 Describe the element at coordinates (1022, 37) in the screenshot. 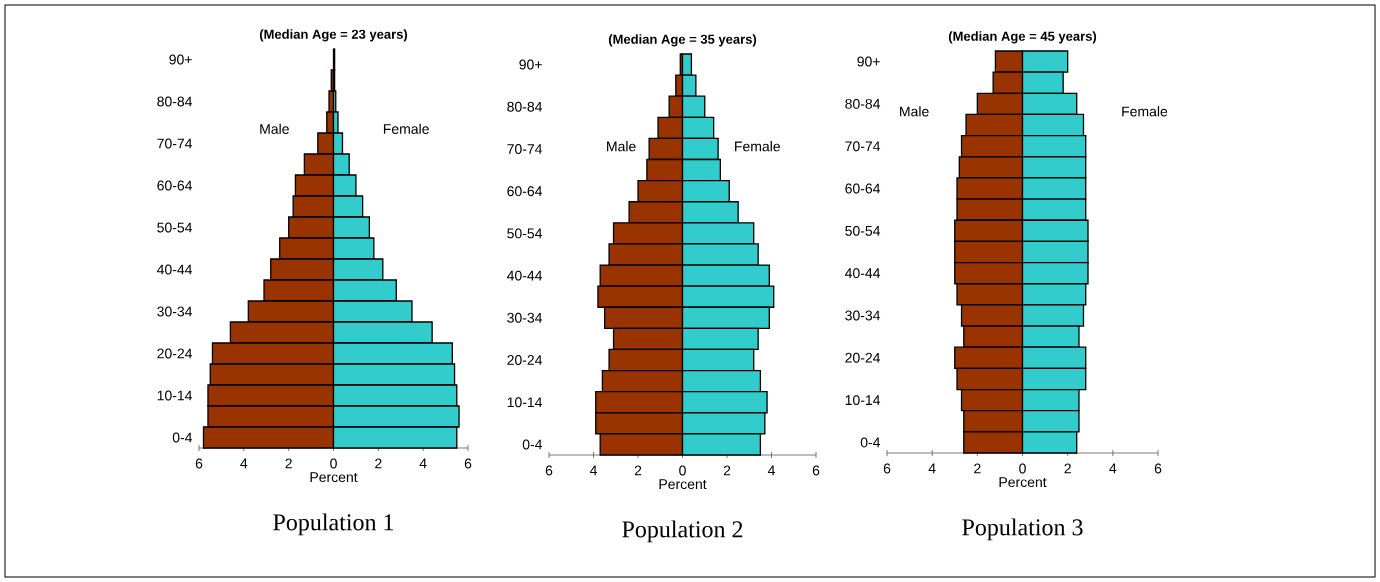

I see `chart-title: (Median Age = 45 years)` at that location.